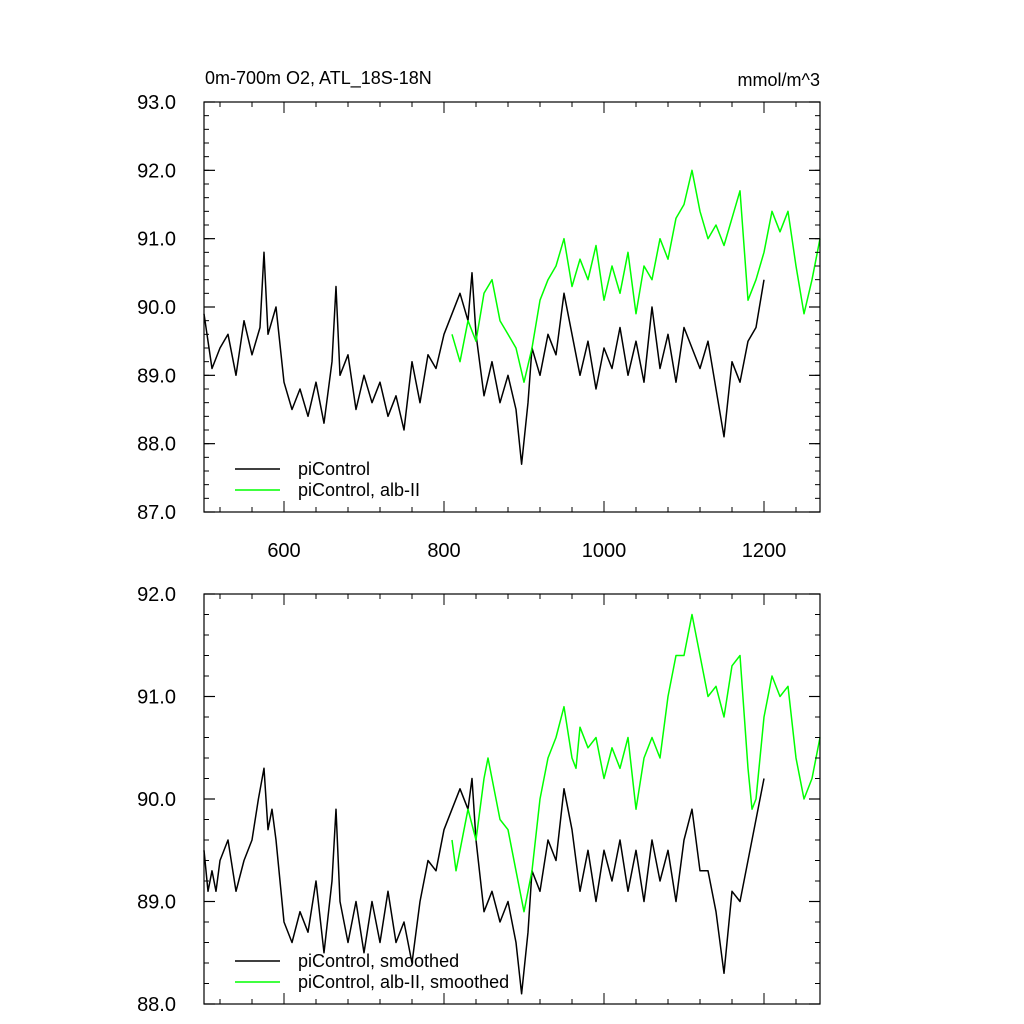  Describe the element at coordinates (764, 551) in the screenshot. I see `top-x-tick-label: 1200` at that location.